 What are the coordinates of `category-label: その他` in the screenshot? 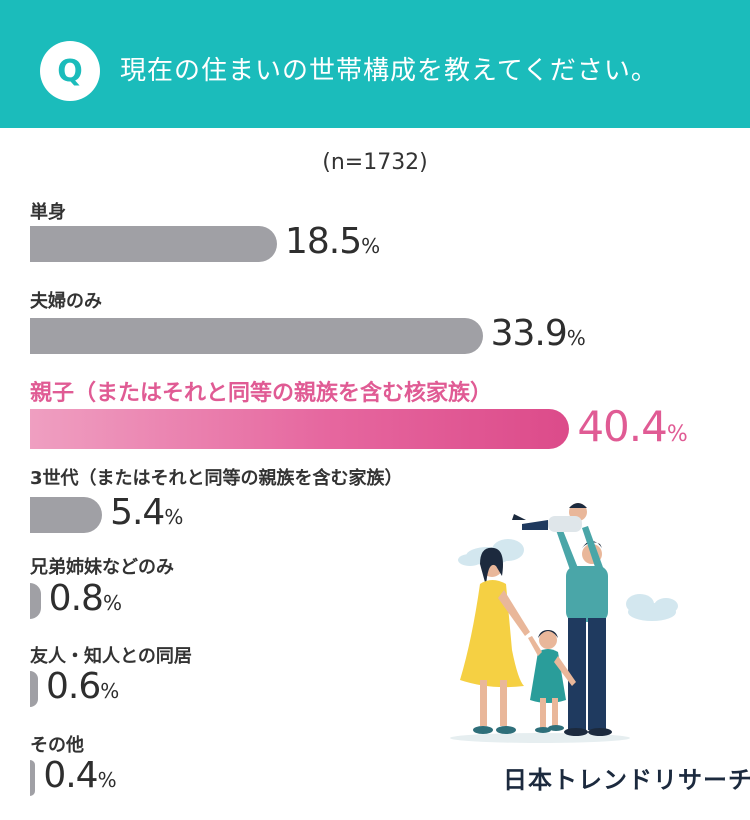 It's located at (57, 745).